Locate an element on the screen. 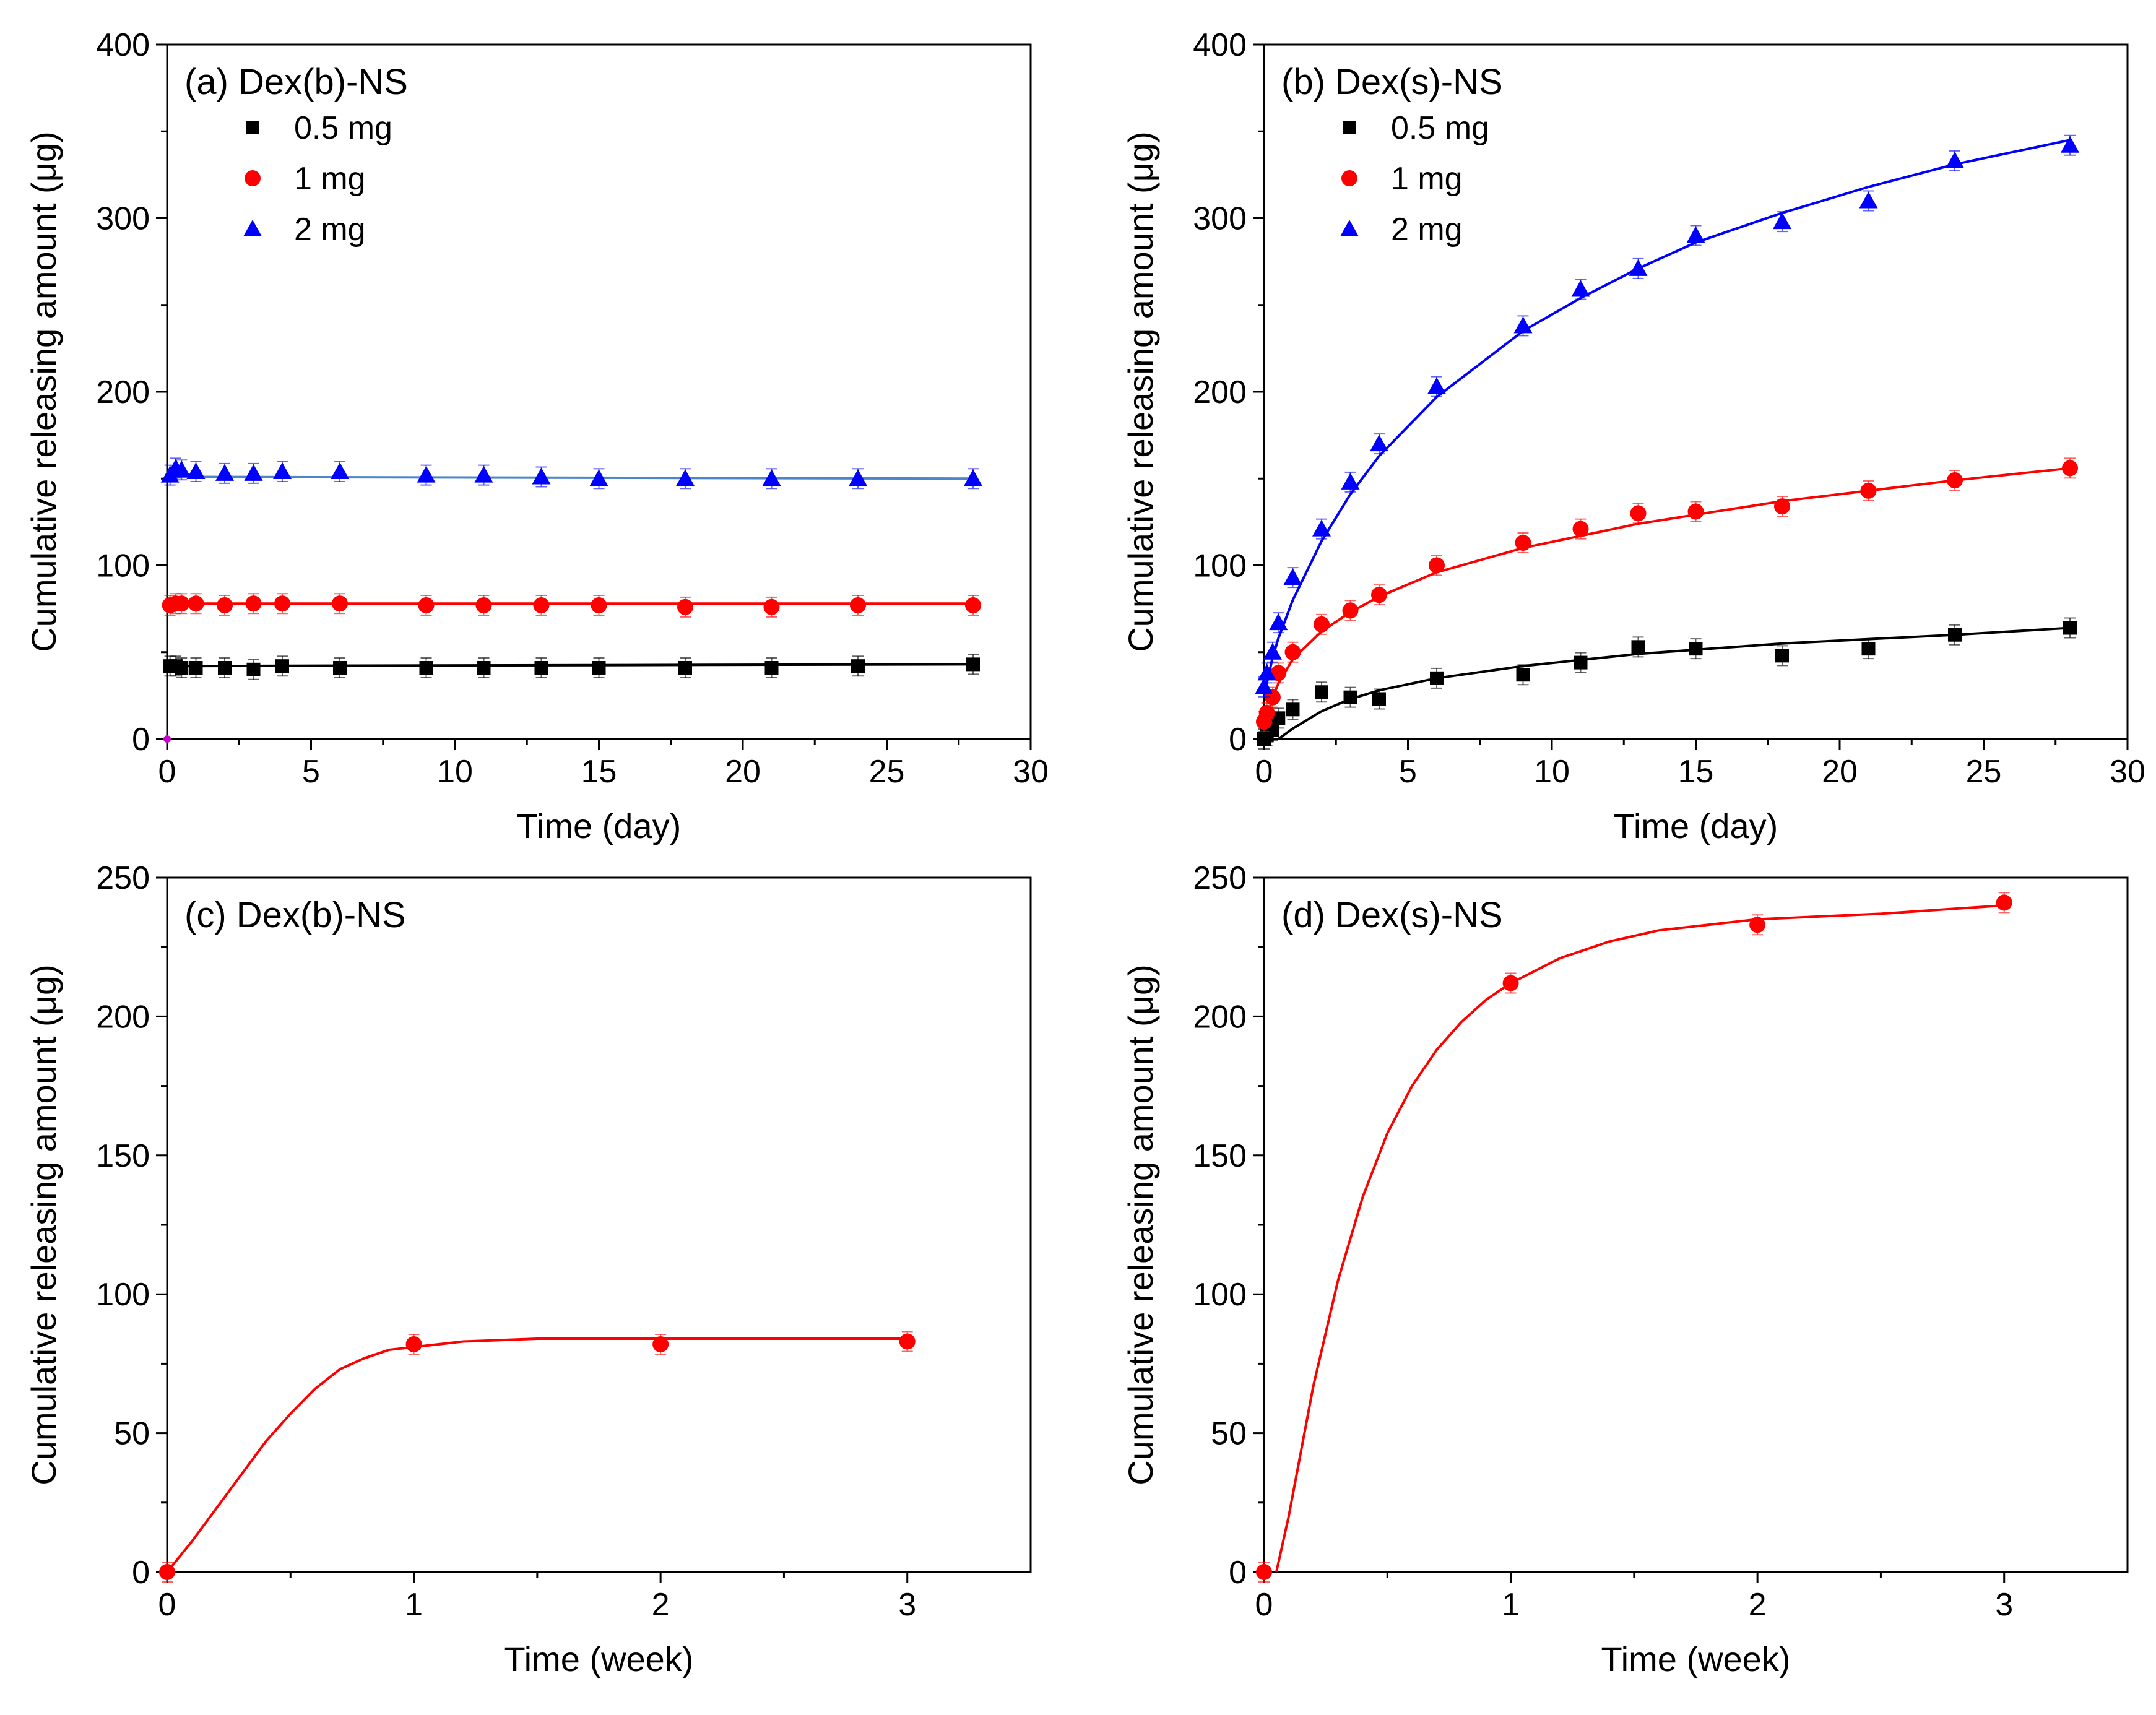 Image resolution: width=2156 pixels, height=1715 pixels. x-tick-label: 20 is located at coordinates (743, 772).